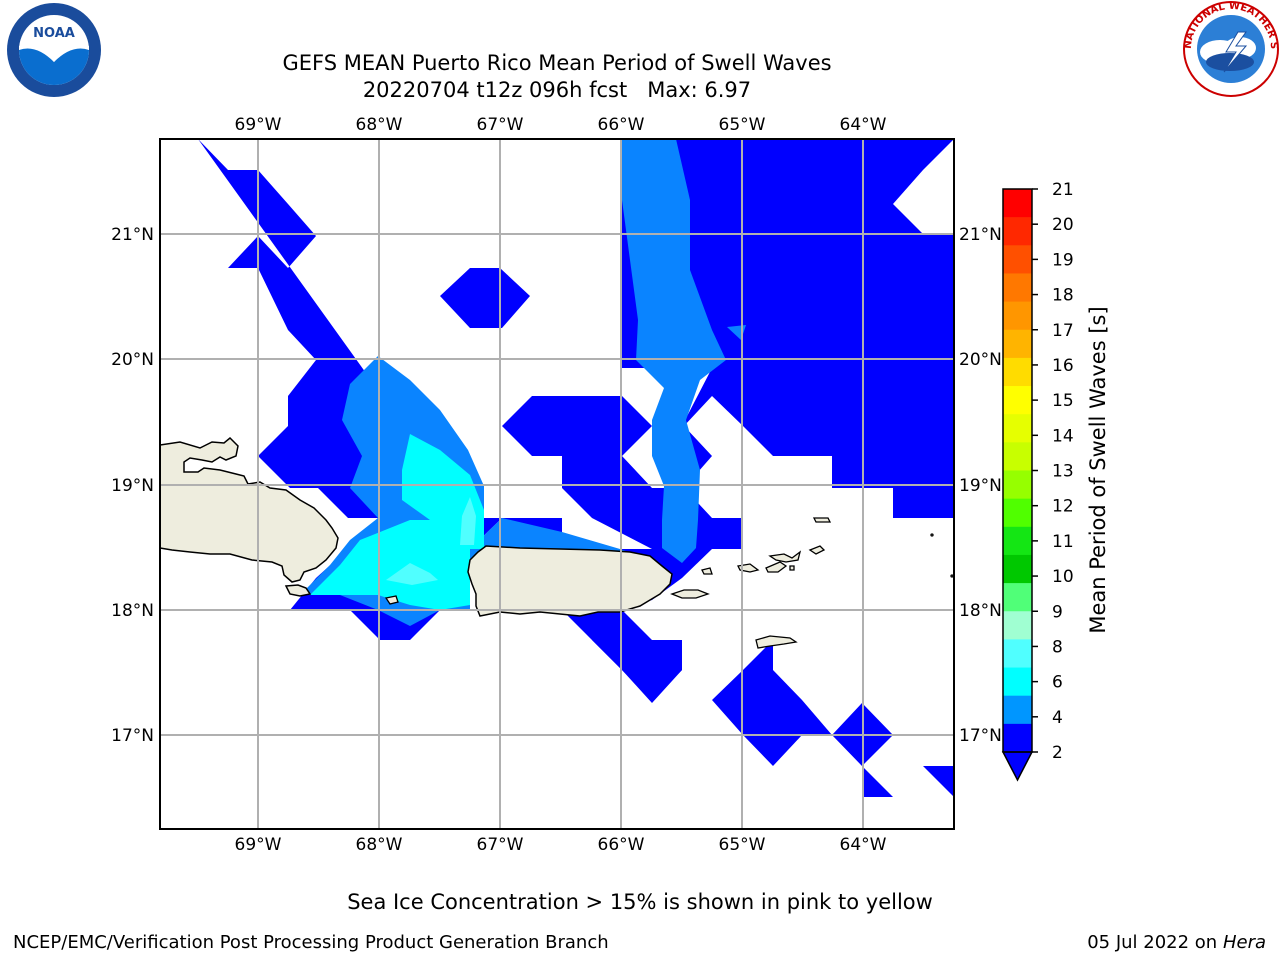 The width and height of the screenshot is (1280, 960). Describe the element at coordinates (1063, 225) in the screenshot. I see `colorbar-tick-label: 20` at that location.